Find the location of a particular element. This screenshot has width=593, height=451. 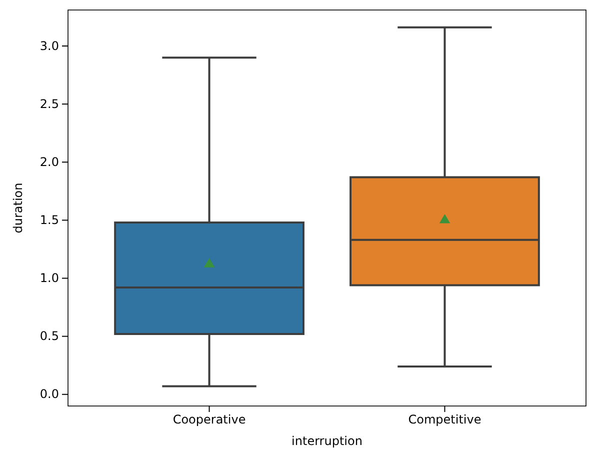

y-tick-label: 1.5 is located at coordinates (49, 220).